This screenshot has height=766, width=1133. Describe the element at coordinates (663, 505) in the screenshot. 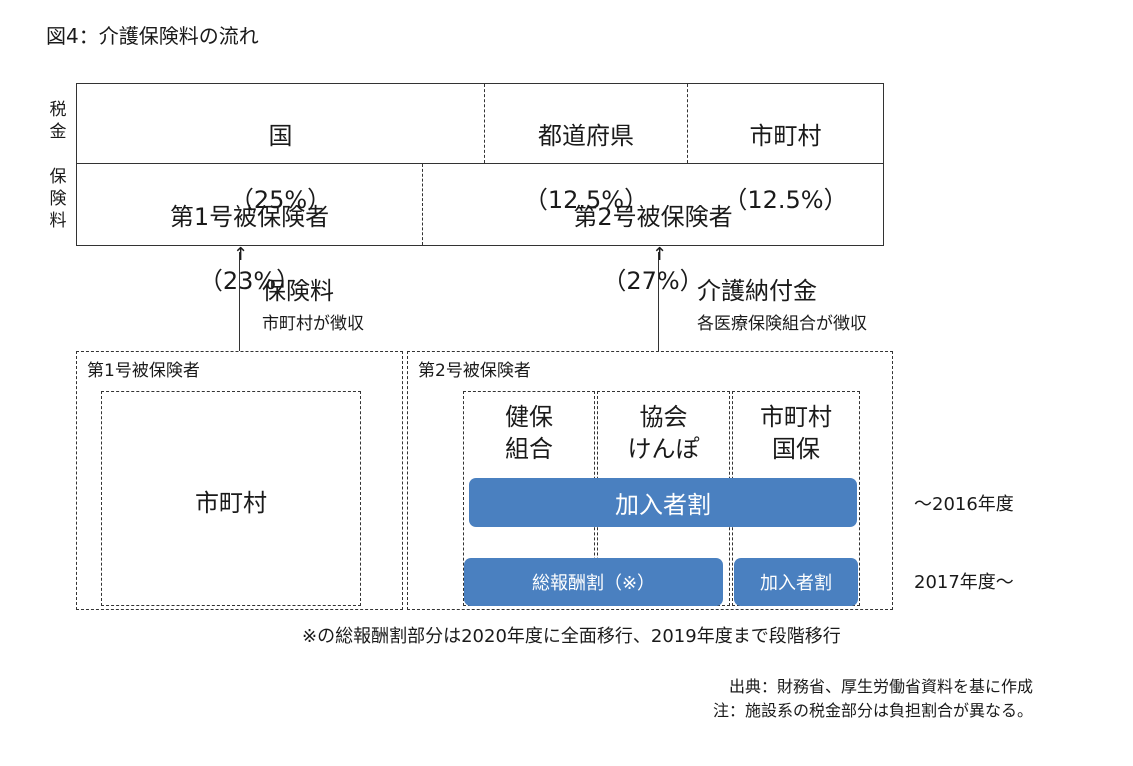

I see `bar-per-member-until-2016-label: 加入者割` at that location.